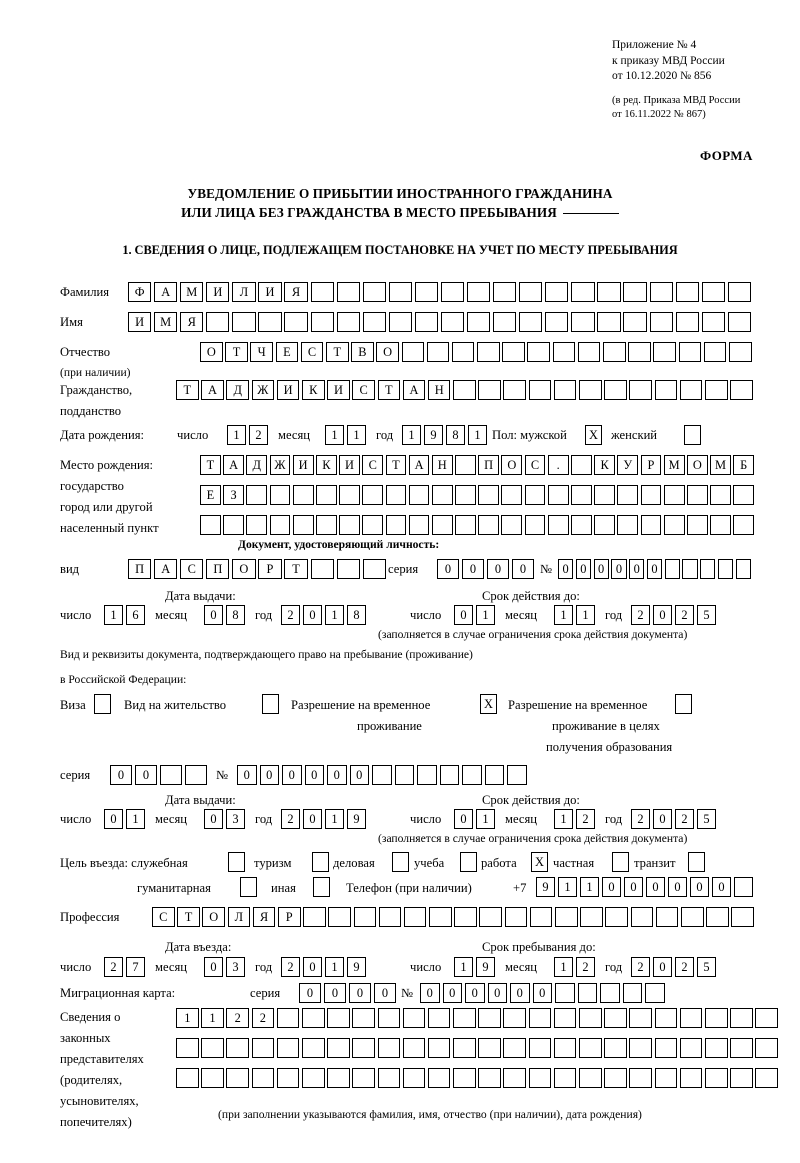 Image resolution: width=800 pixels, height=1163 pixels. I want to click on cell: Р, so click(270, 569).